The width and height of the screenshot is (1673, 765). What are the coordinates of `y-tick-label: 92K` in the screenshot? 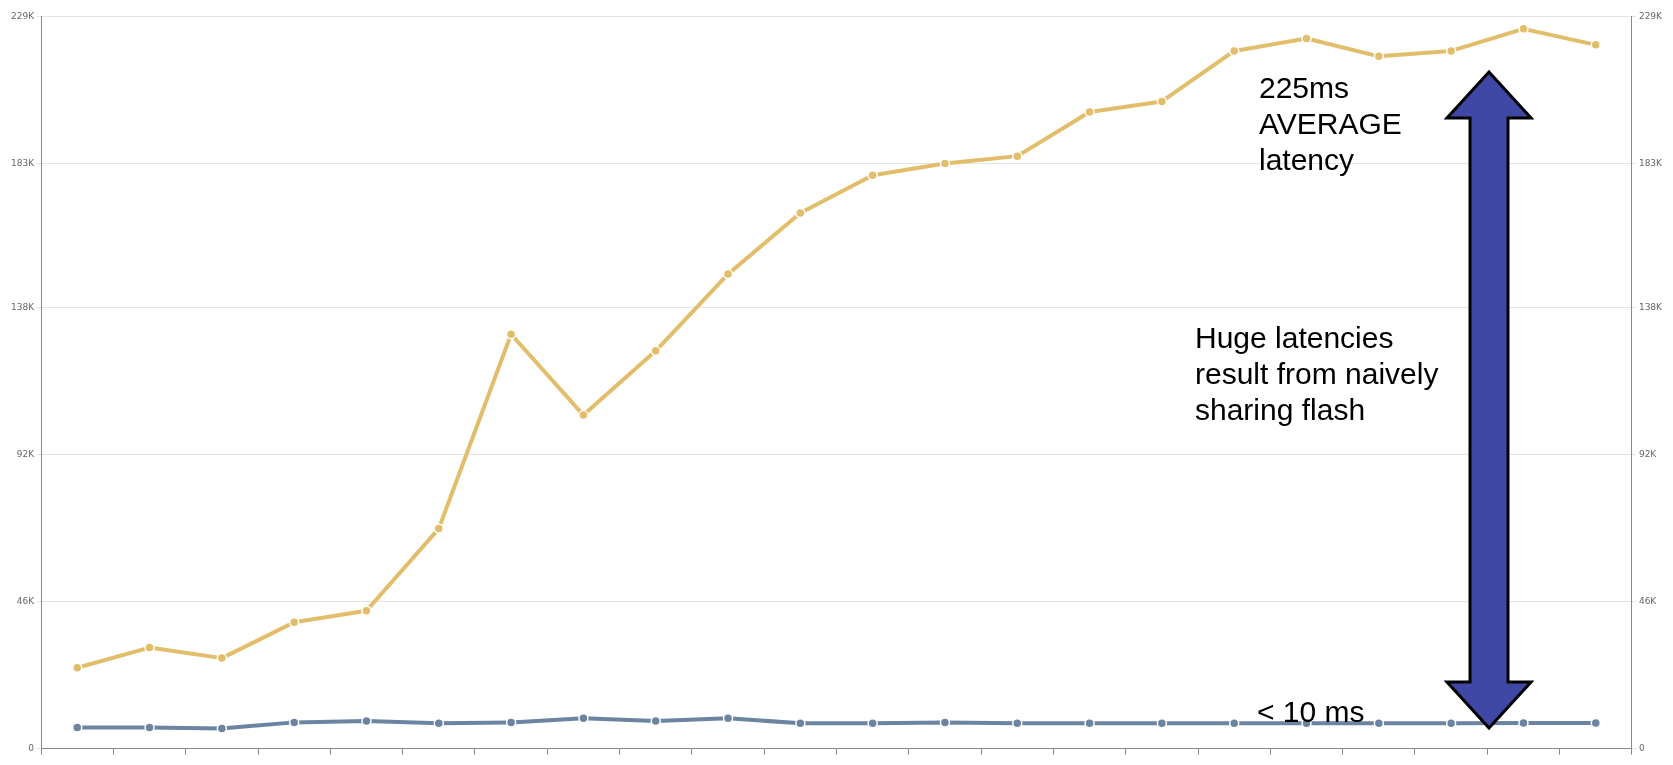 It's located at (26, 453).